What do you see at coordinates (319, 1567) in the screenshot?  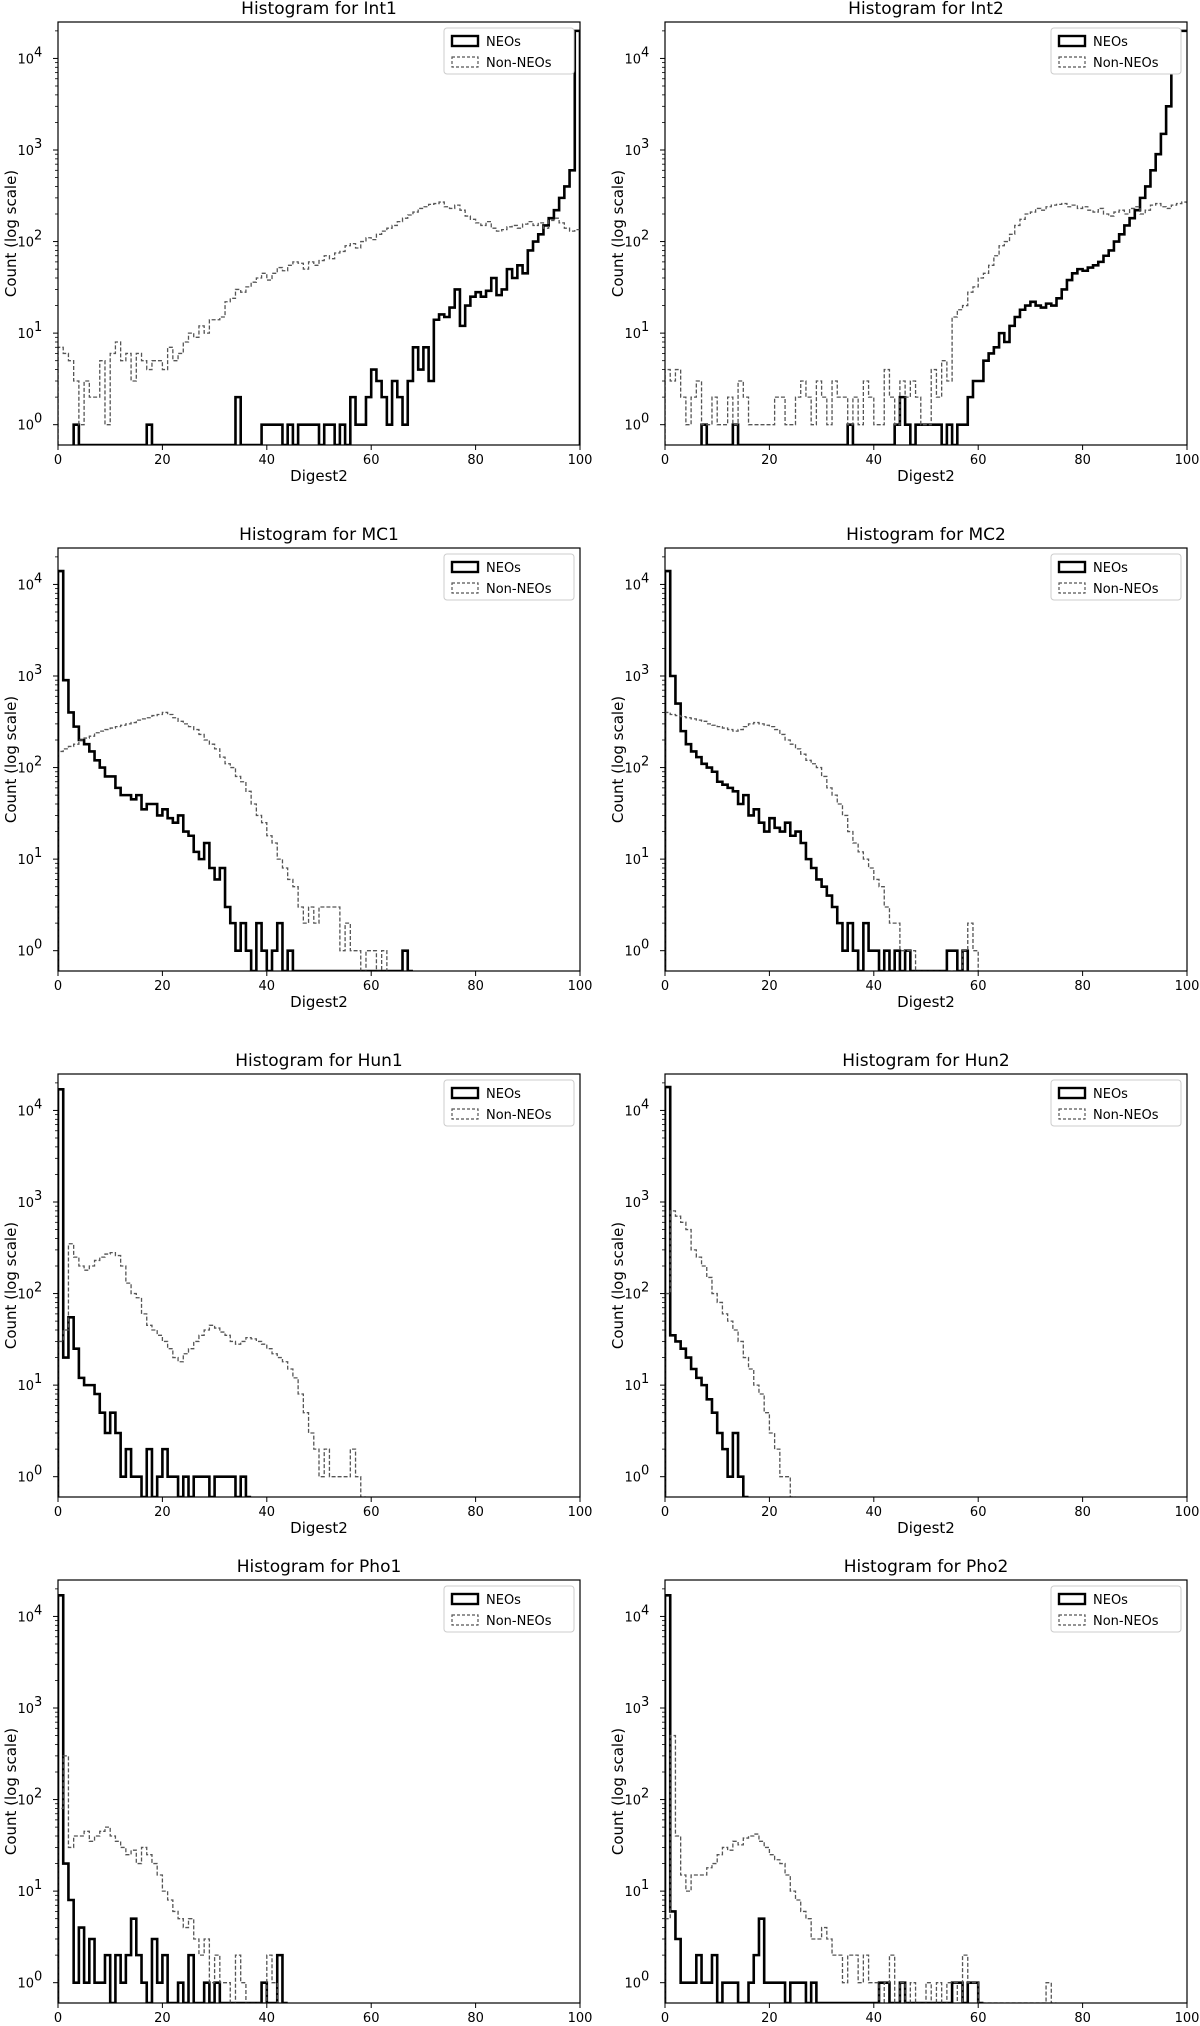 I see `chart-title: Histogram for Pho1` at bounding box center [319, 1567].